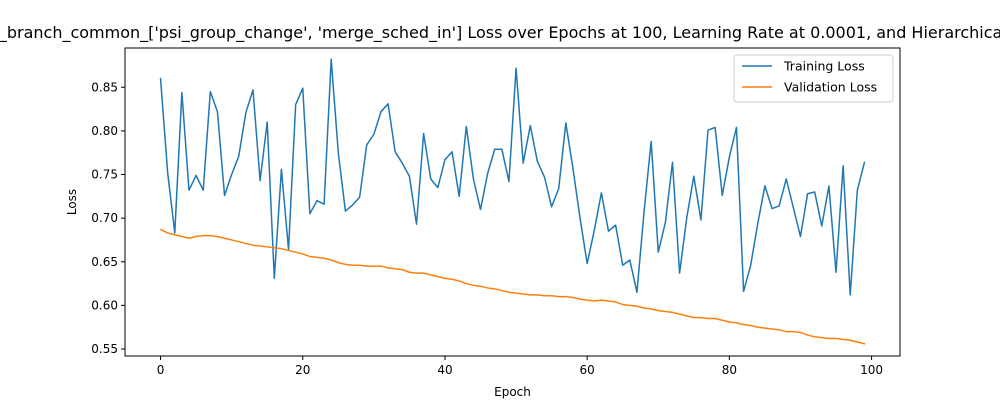 This screenshot has height=400, width=1000. I want to click on x-tick-label: 40, so click(444, 370).